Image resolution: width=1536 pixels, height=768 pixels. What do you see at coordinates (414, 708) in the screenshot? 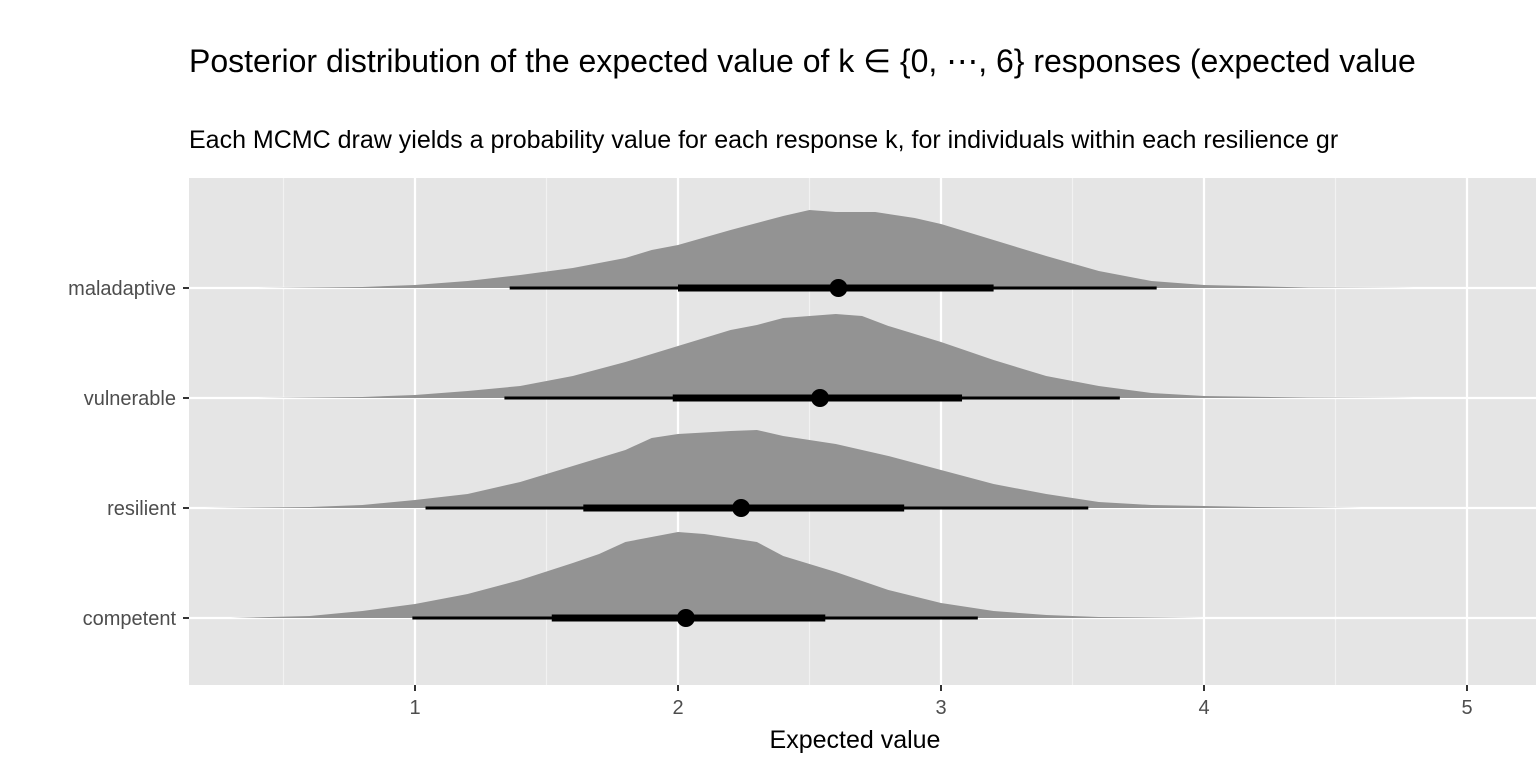
I see `x-tick-label: 1` at bounding box center [414, 708].